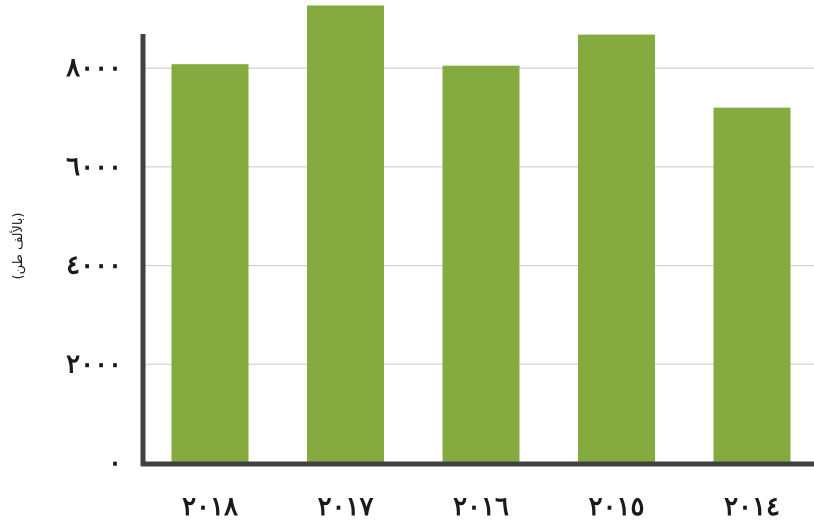 This screenshot has height=522, width=814. What do you see at coordinates (752, 507) in the screenshot?
I see `x-tick-label: ٢٠١٤` at bounding box center [752, 507].